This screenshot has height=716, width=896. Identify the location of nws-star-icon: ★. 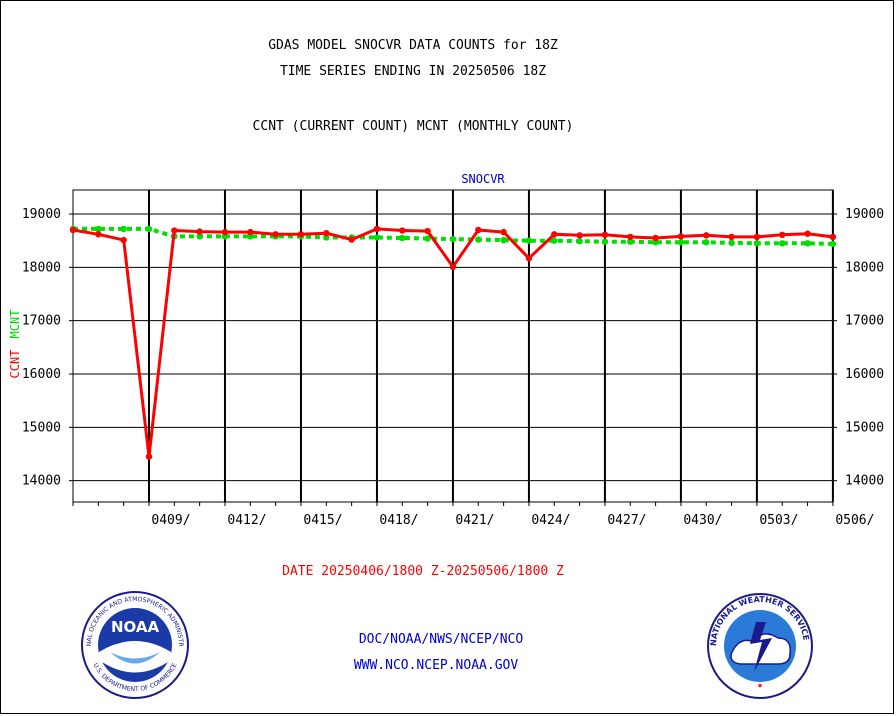
(760, 685).